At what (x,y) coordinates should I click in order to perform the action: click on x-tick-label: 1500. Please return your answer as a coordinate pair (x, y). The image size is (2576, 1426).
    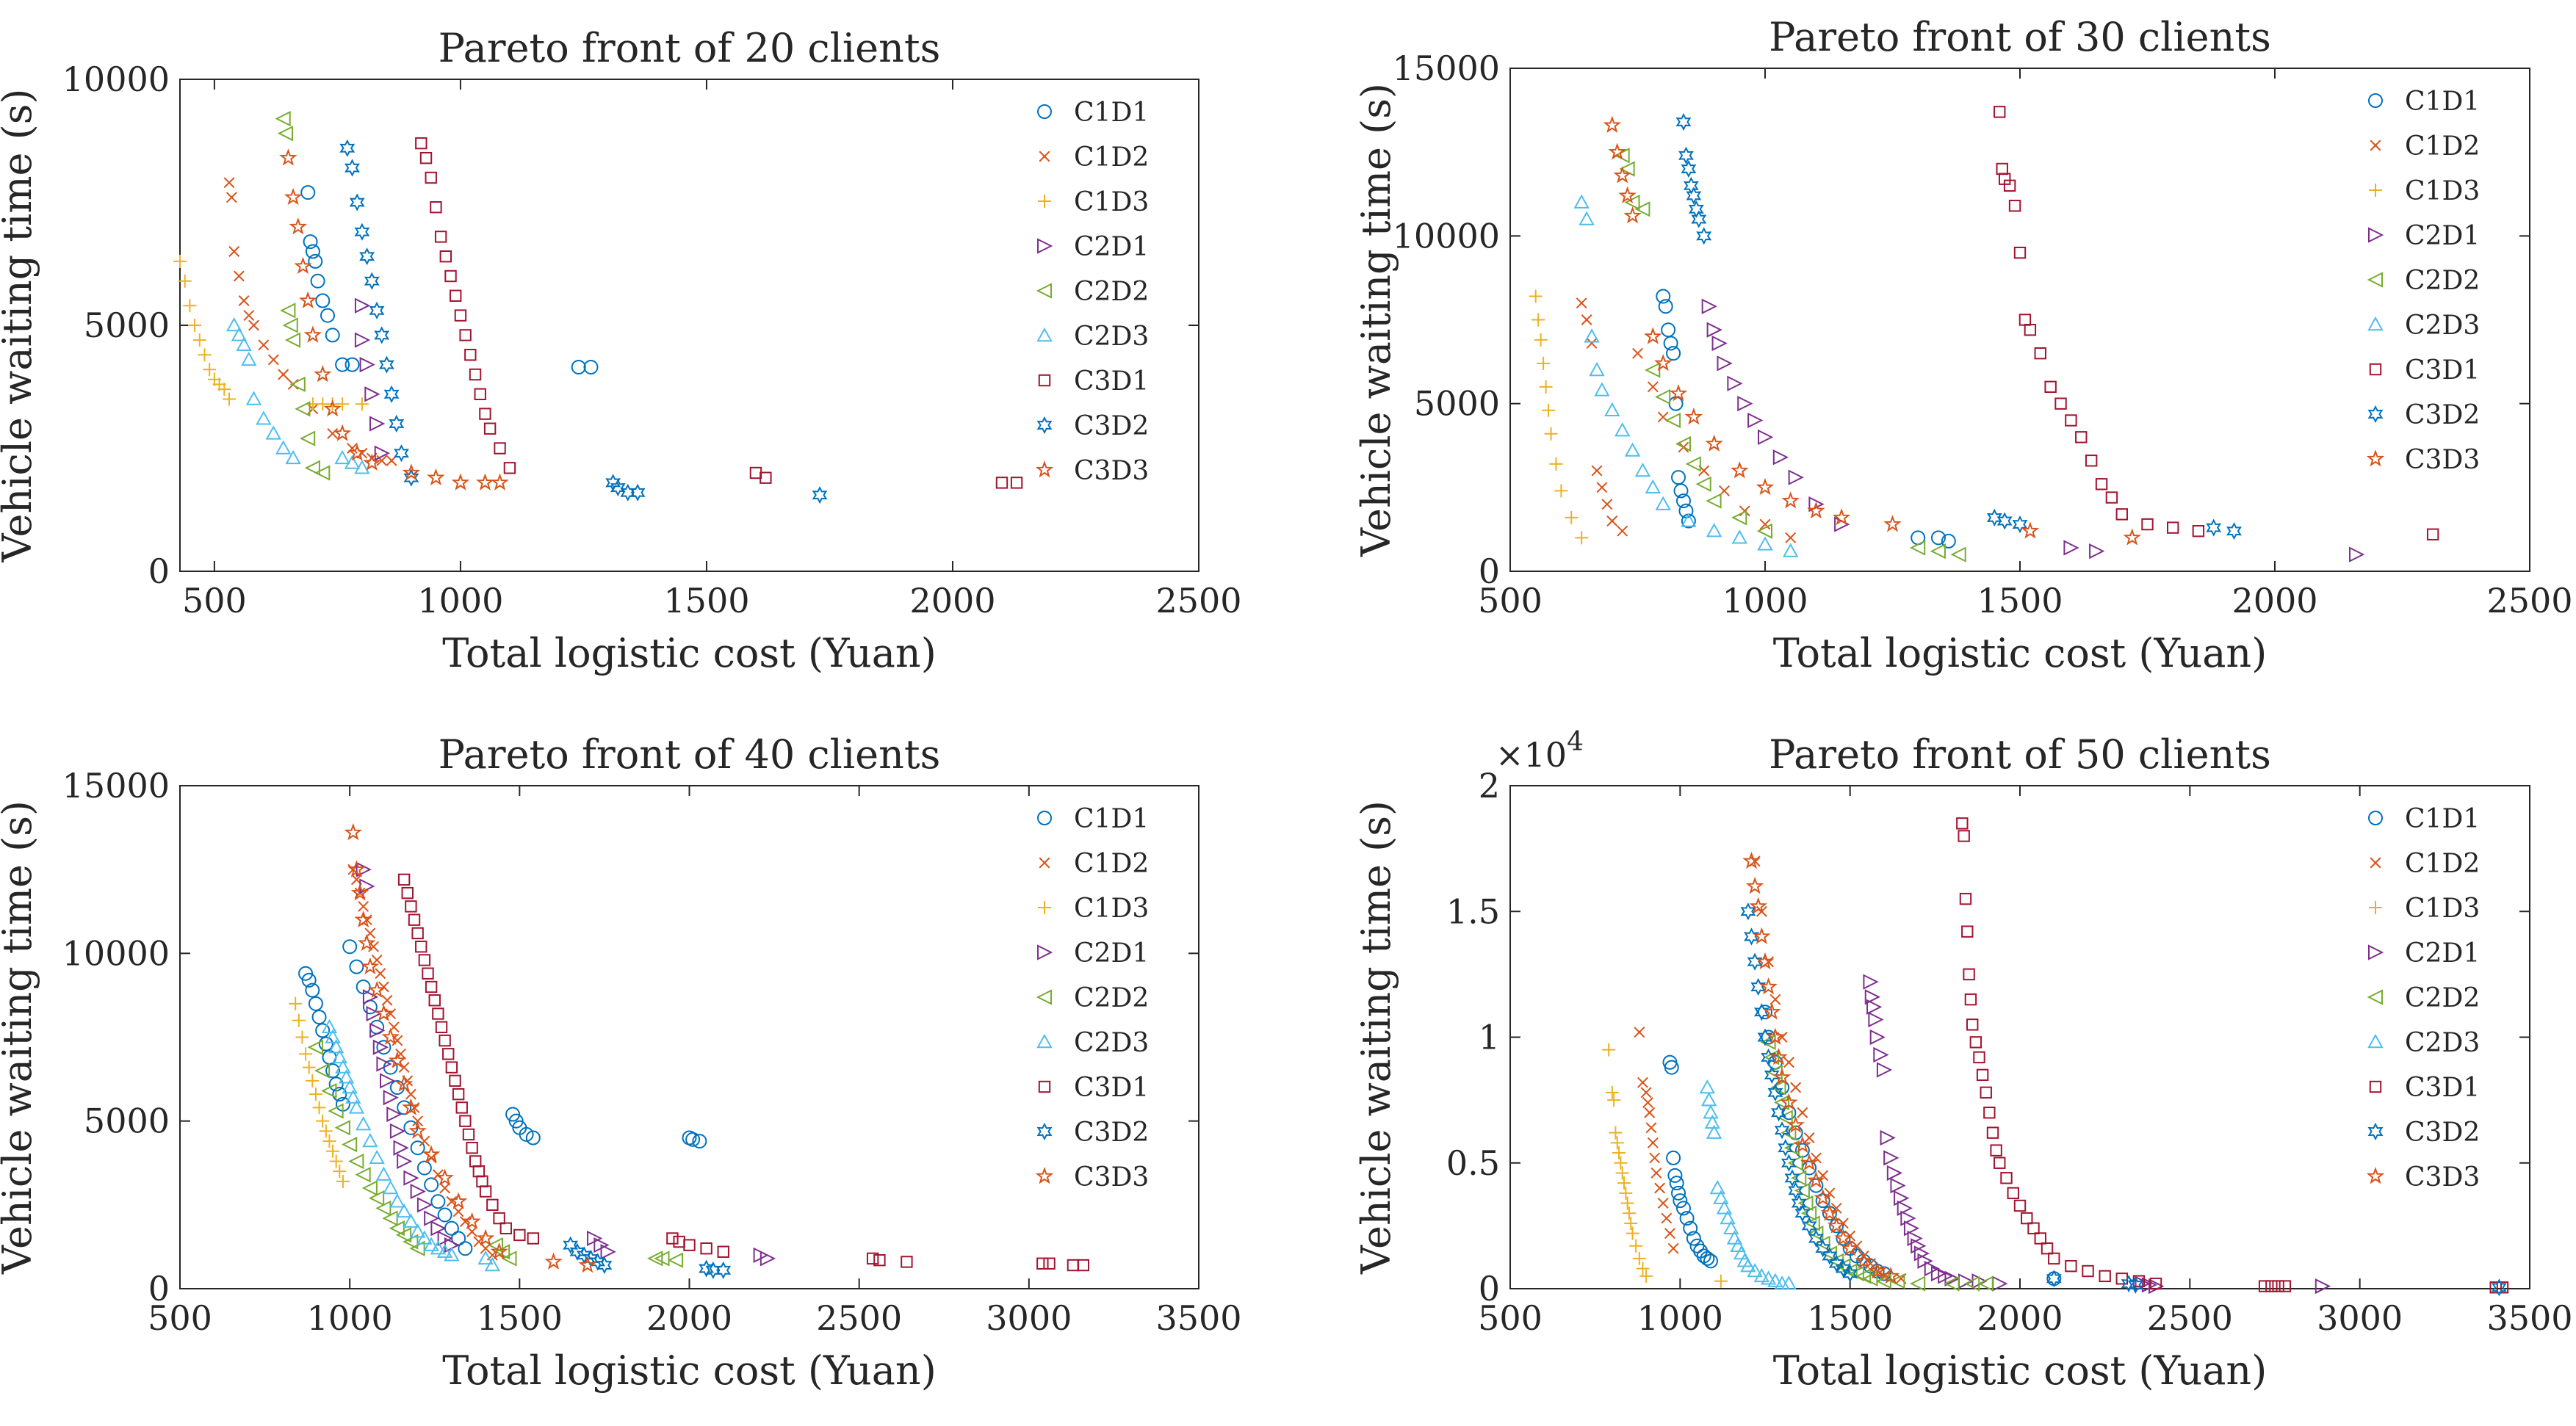
    Looking at the image, I should click on (706, 600).